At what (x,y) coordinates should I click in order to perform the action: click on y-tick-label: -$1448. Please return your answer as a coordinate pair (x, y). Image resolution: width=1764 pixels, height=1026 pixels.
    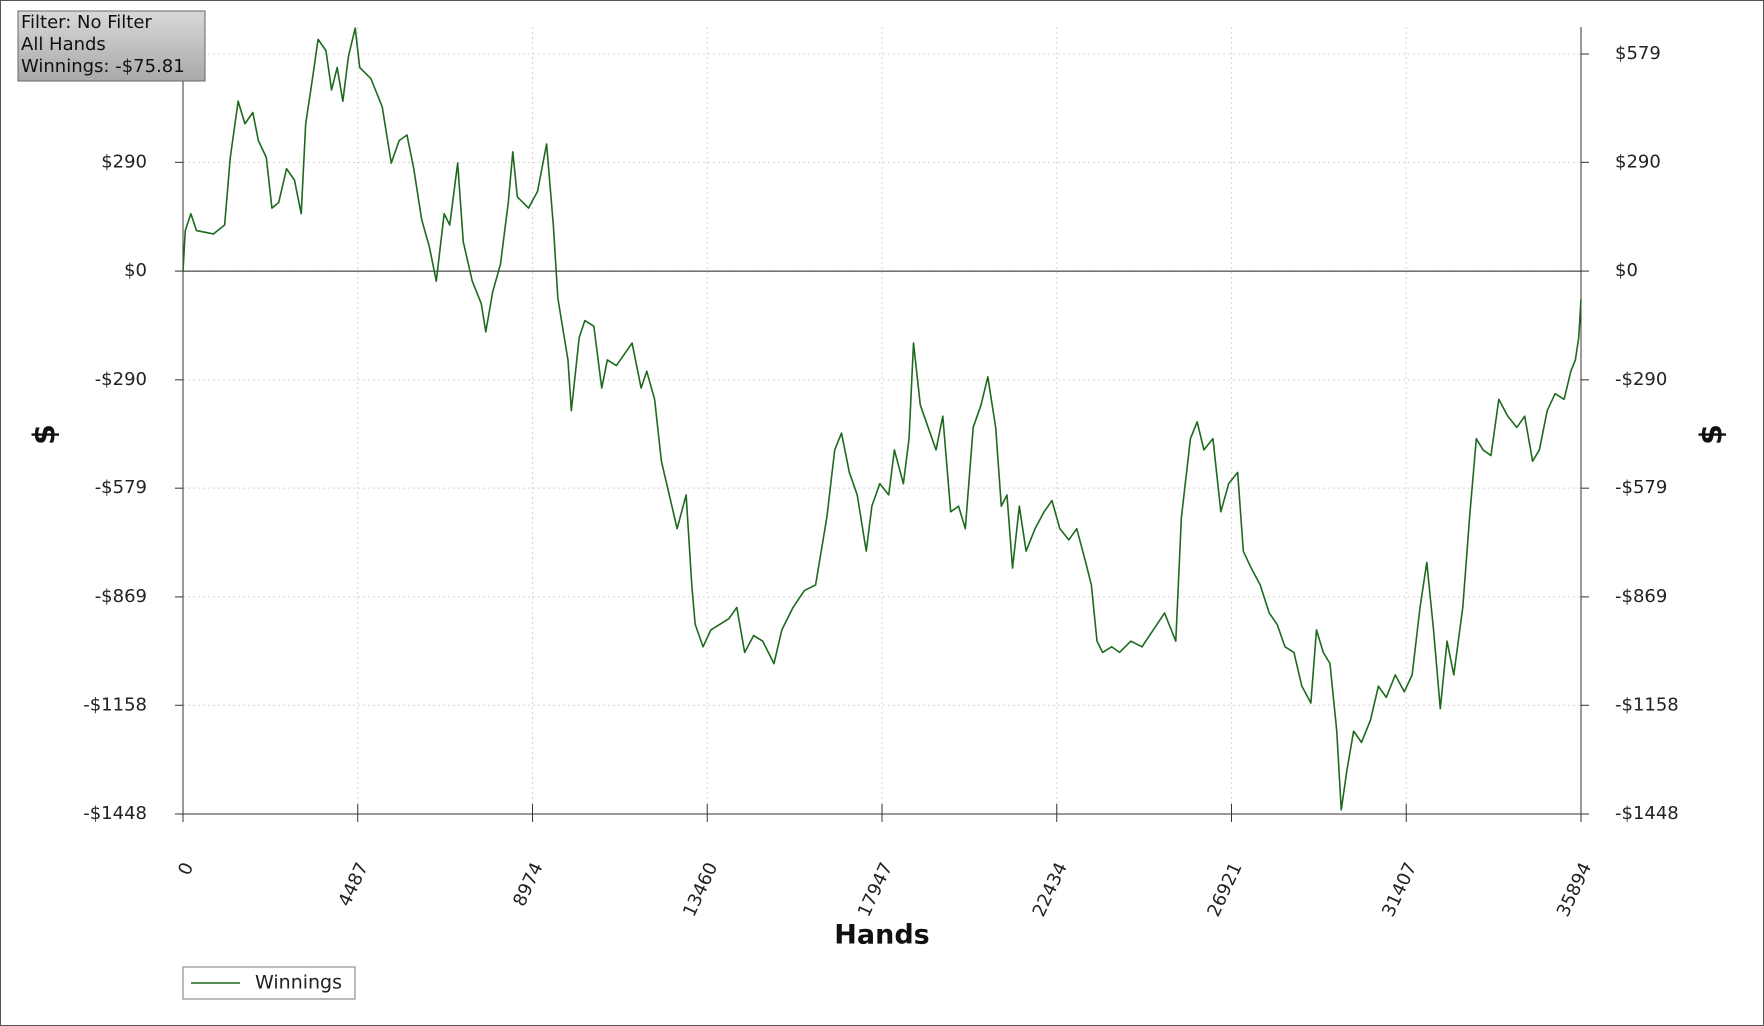
    Looking at the image, I should click on (115, 813).